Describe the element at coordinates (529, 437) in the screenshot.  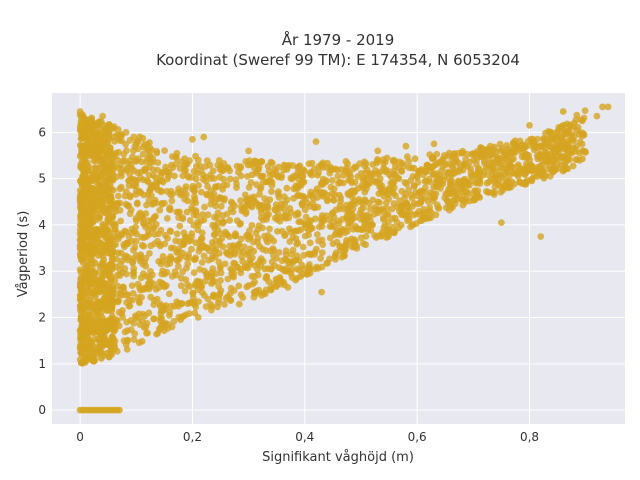
I see `x-tick-label: 0,8` at that location.